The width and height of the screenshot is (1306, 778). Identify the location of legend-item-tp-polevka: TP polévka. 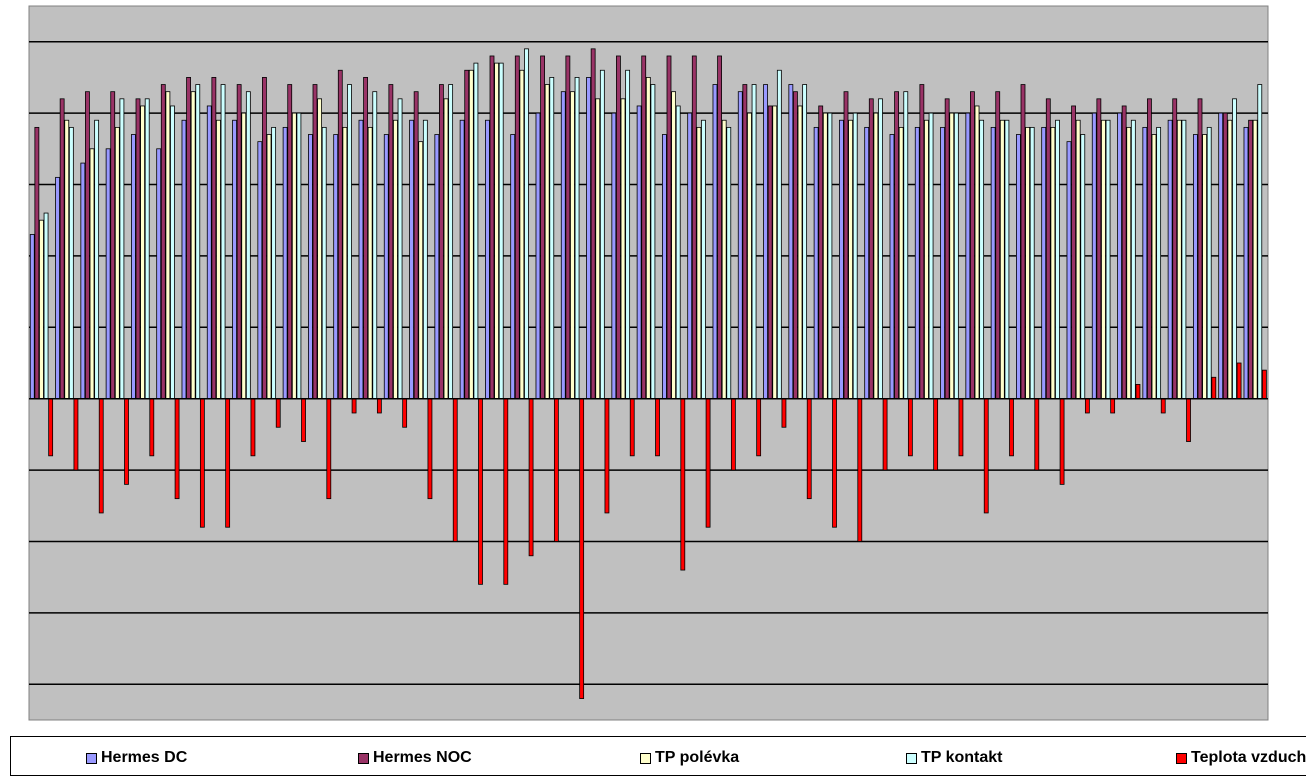
(689, 758).